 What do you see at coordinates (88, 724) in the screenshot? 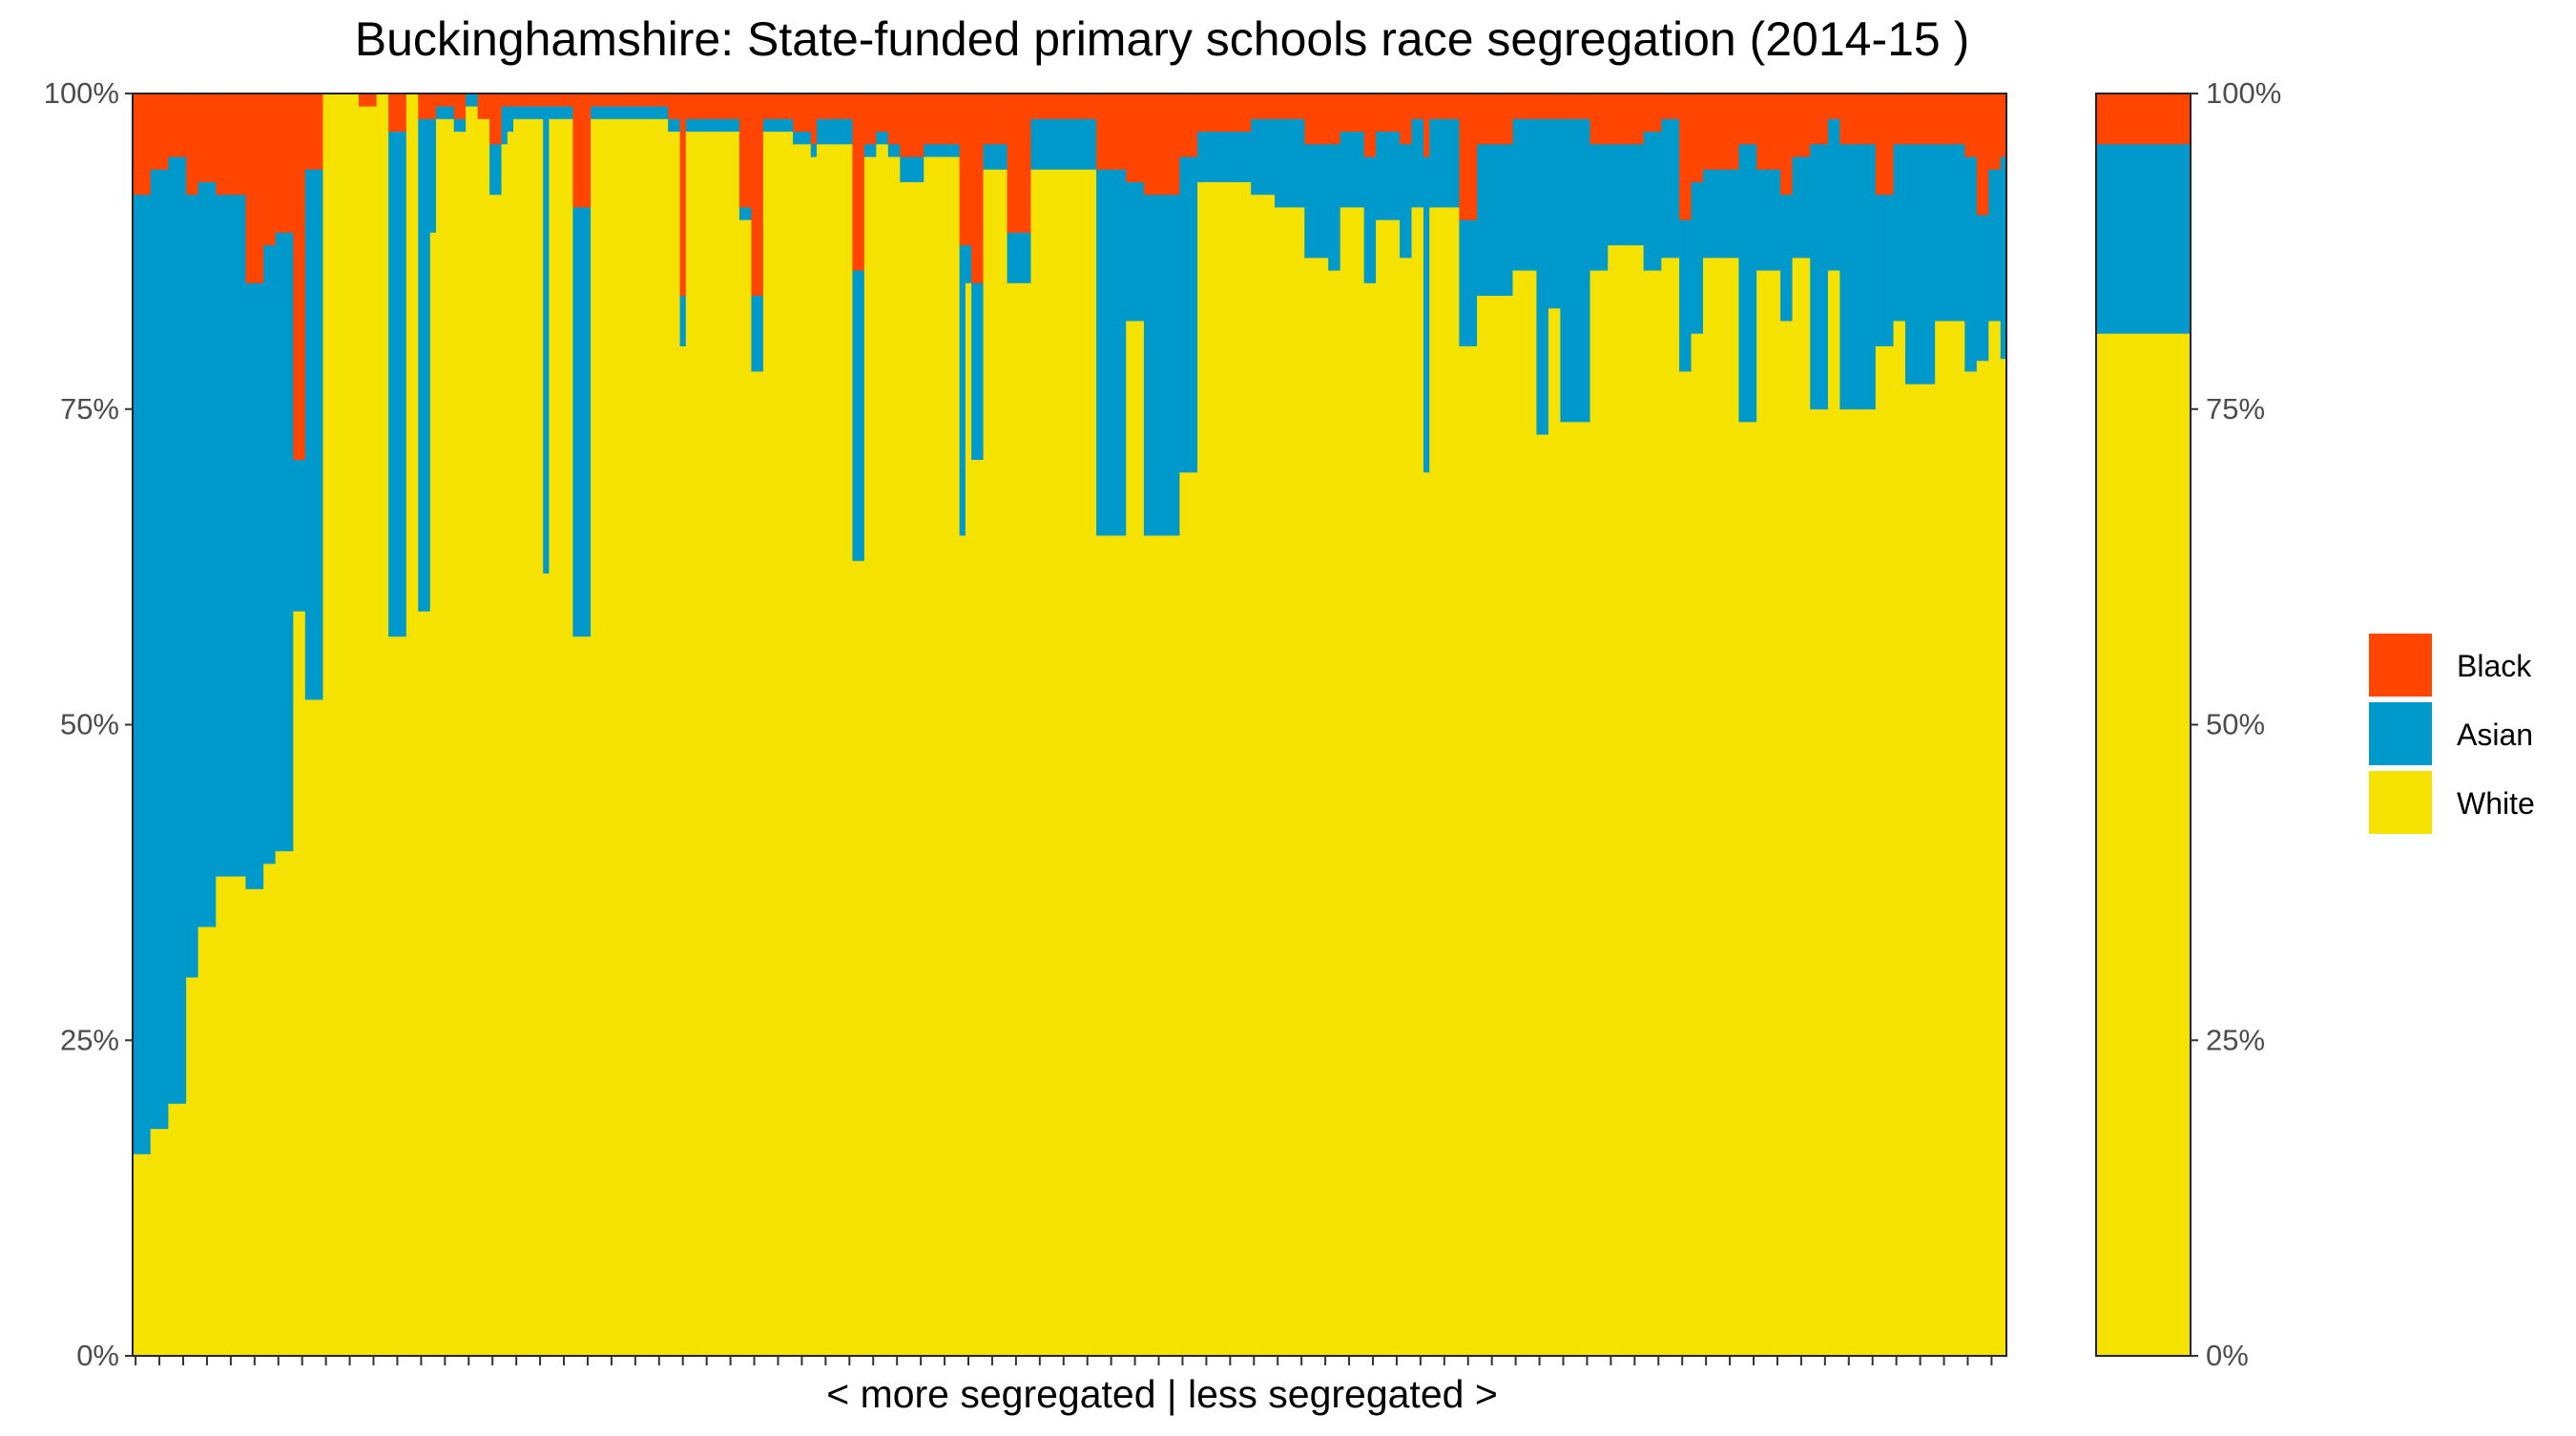
I see `left-y-axis: 0% 25% 50% 75% 100%` at bounding box center [88, 724].